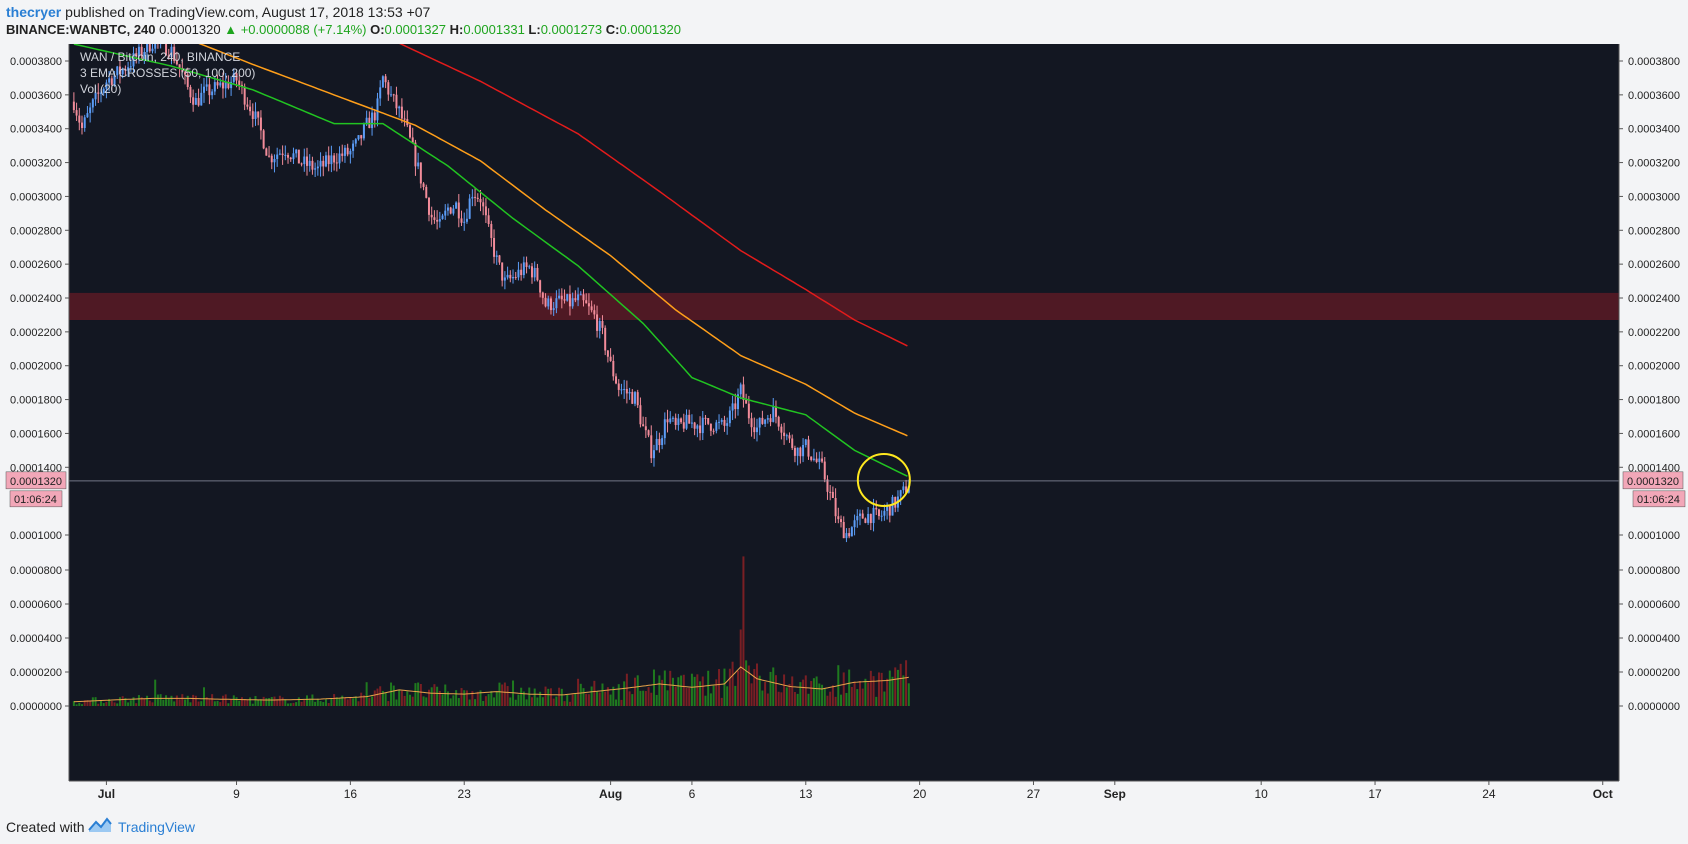  Describe the element at coordinates (81, 29) in the screenshot. I see `symbol-name: BINANCE:WANBTC, 240` at that location.